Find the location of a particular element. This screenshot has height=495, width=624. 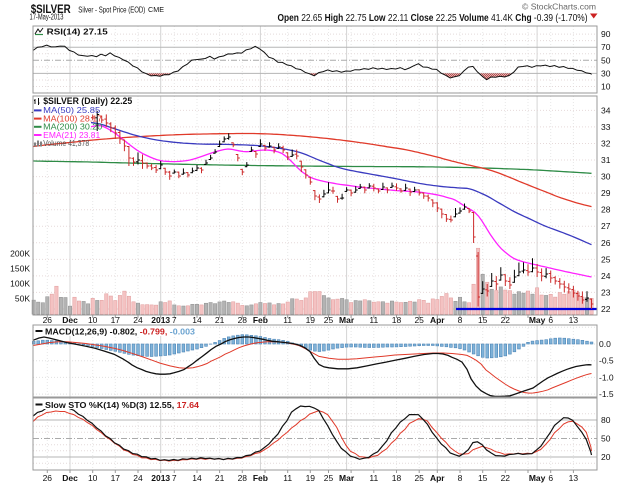

svg-text: $SILVER (Daily) 22.25 is located at coordinates (87, 101).